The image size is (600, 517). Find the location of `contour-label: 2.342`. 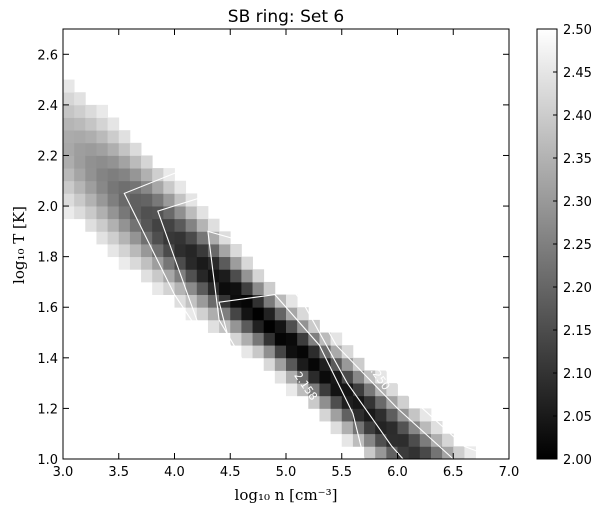

contour-label: 2.342 is located at coordinates (322, 305).